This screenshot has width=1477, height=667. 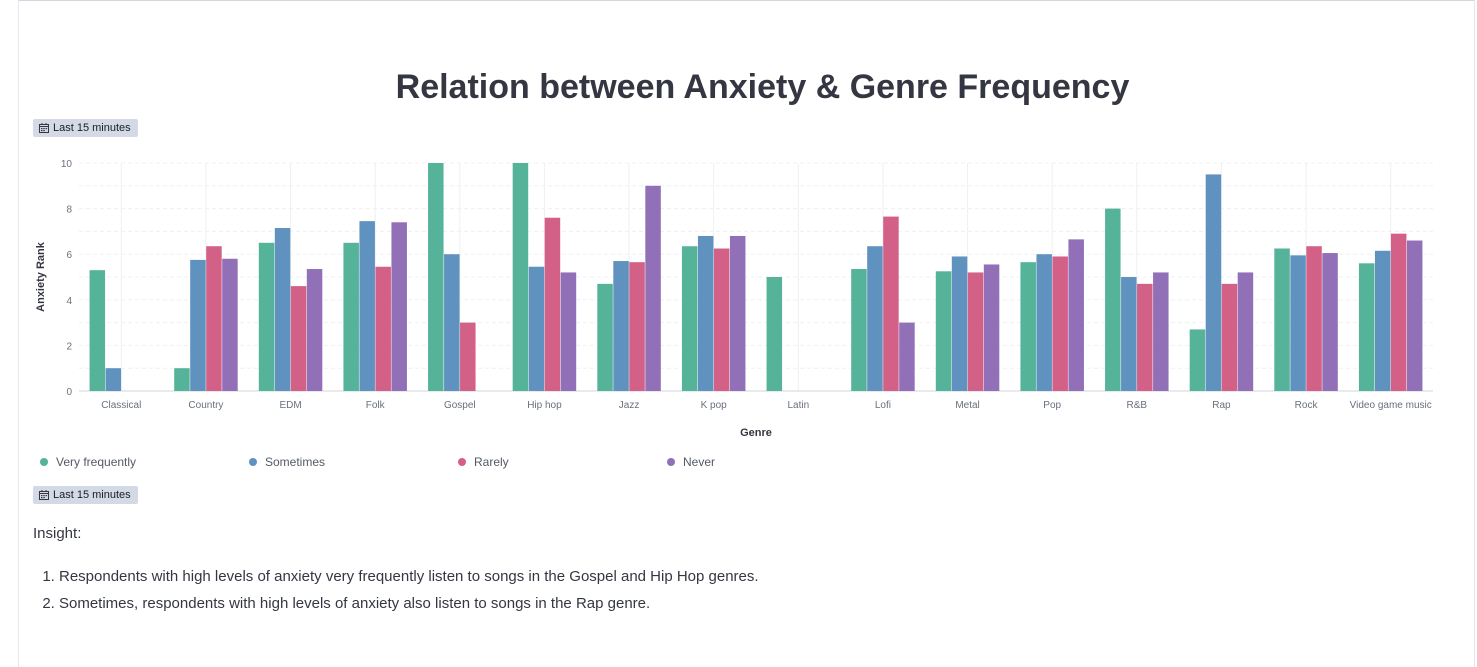 I want to click on legend-item: Never, so click(x=691, y=462).